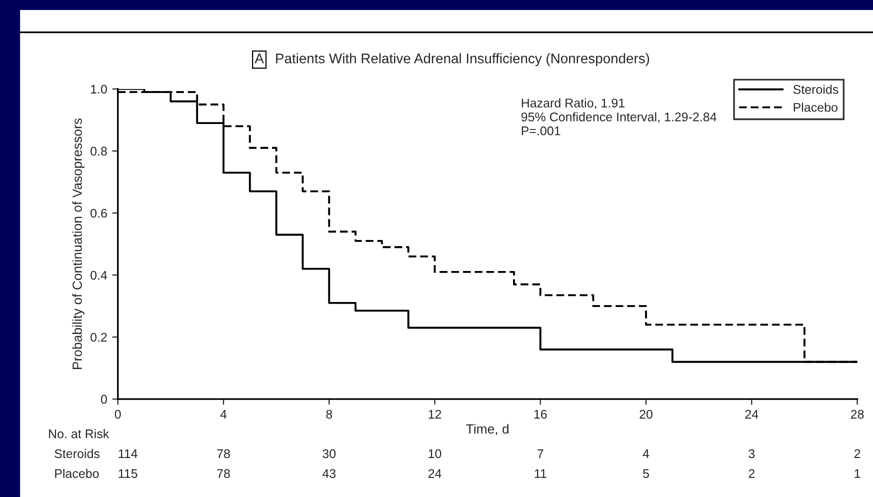  What do you see at coordinates (329, 473) in the screenshot?
I see `text: 43` at bounding box center [329, 473].